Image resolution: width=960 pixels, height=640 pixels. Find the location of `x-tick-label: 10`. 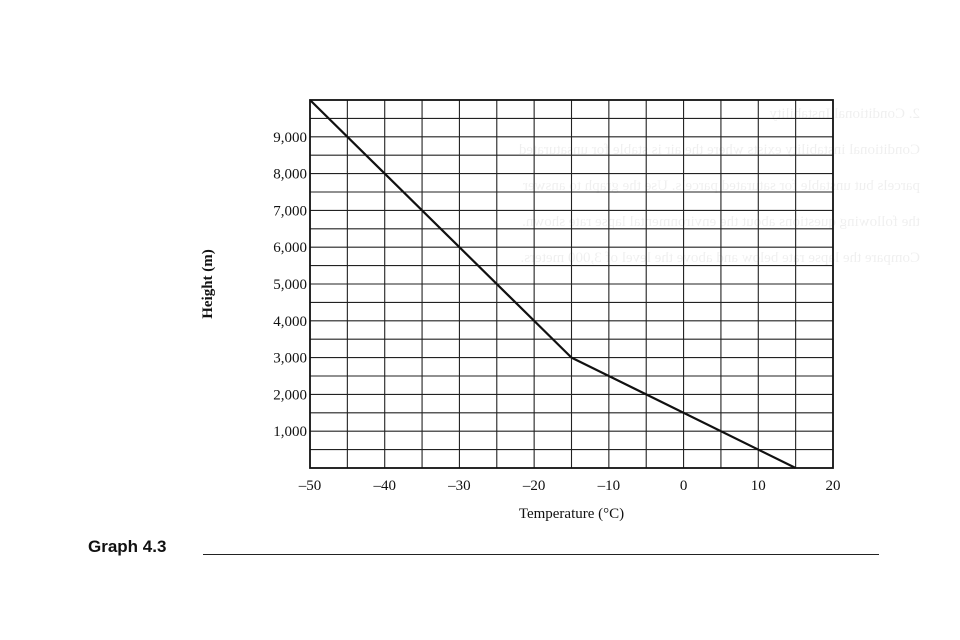

x-tick-label: 10 is located at coordinates (758, 486).